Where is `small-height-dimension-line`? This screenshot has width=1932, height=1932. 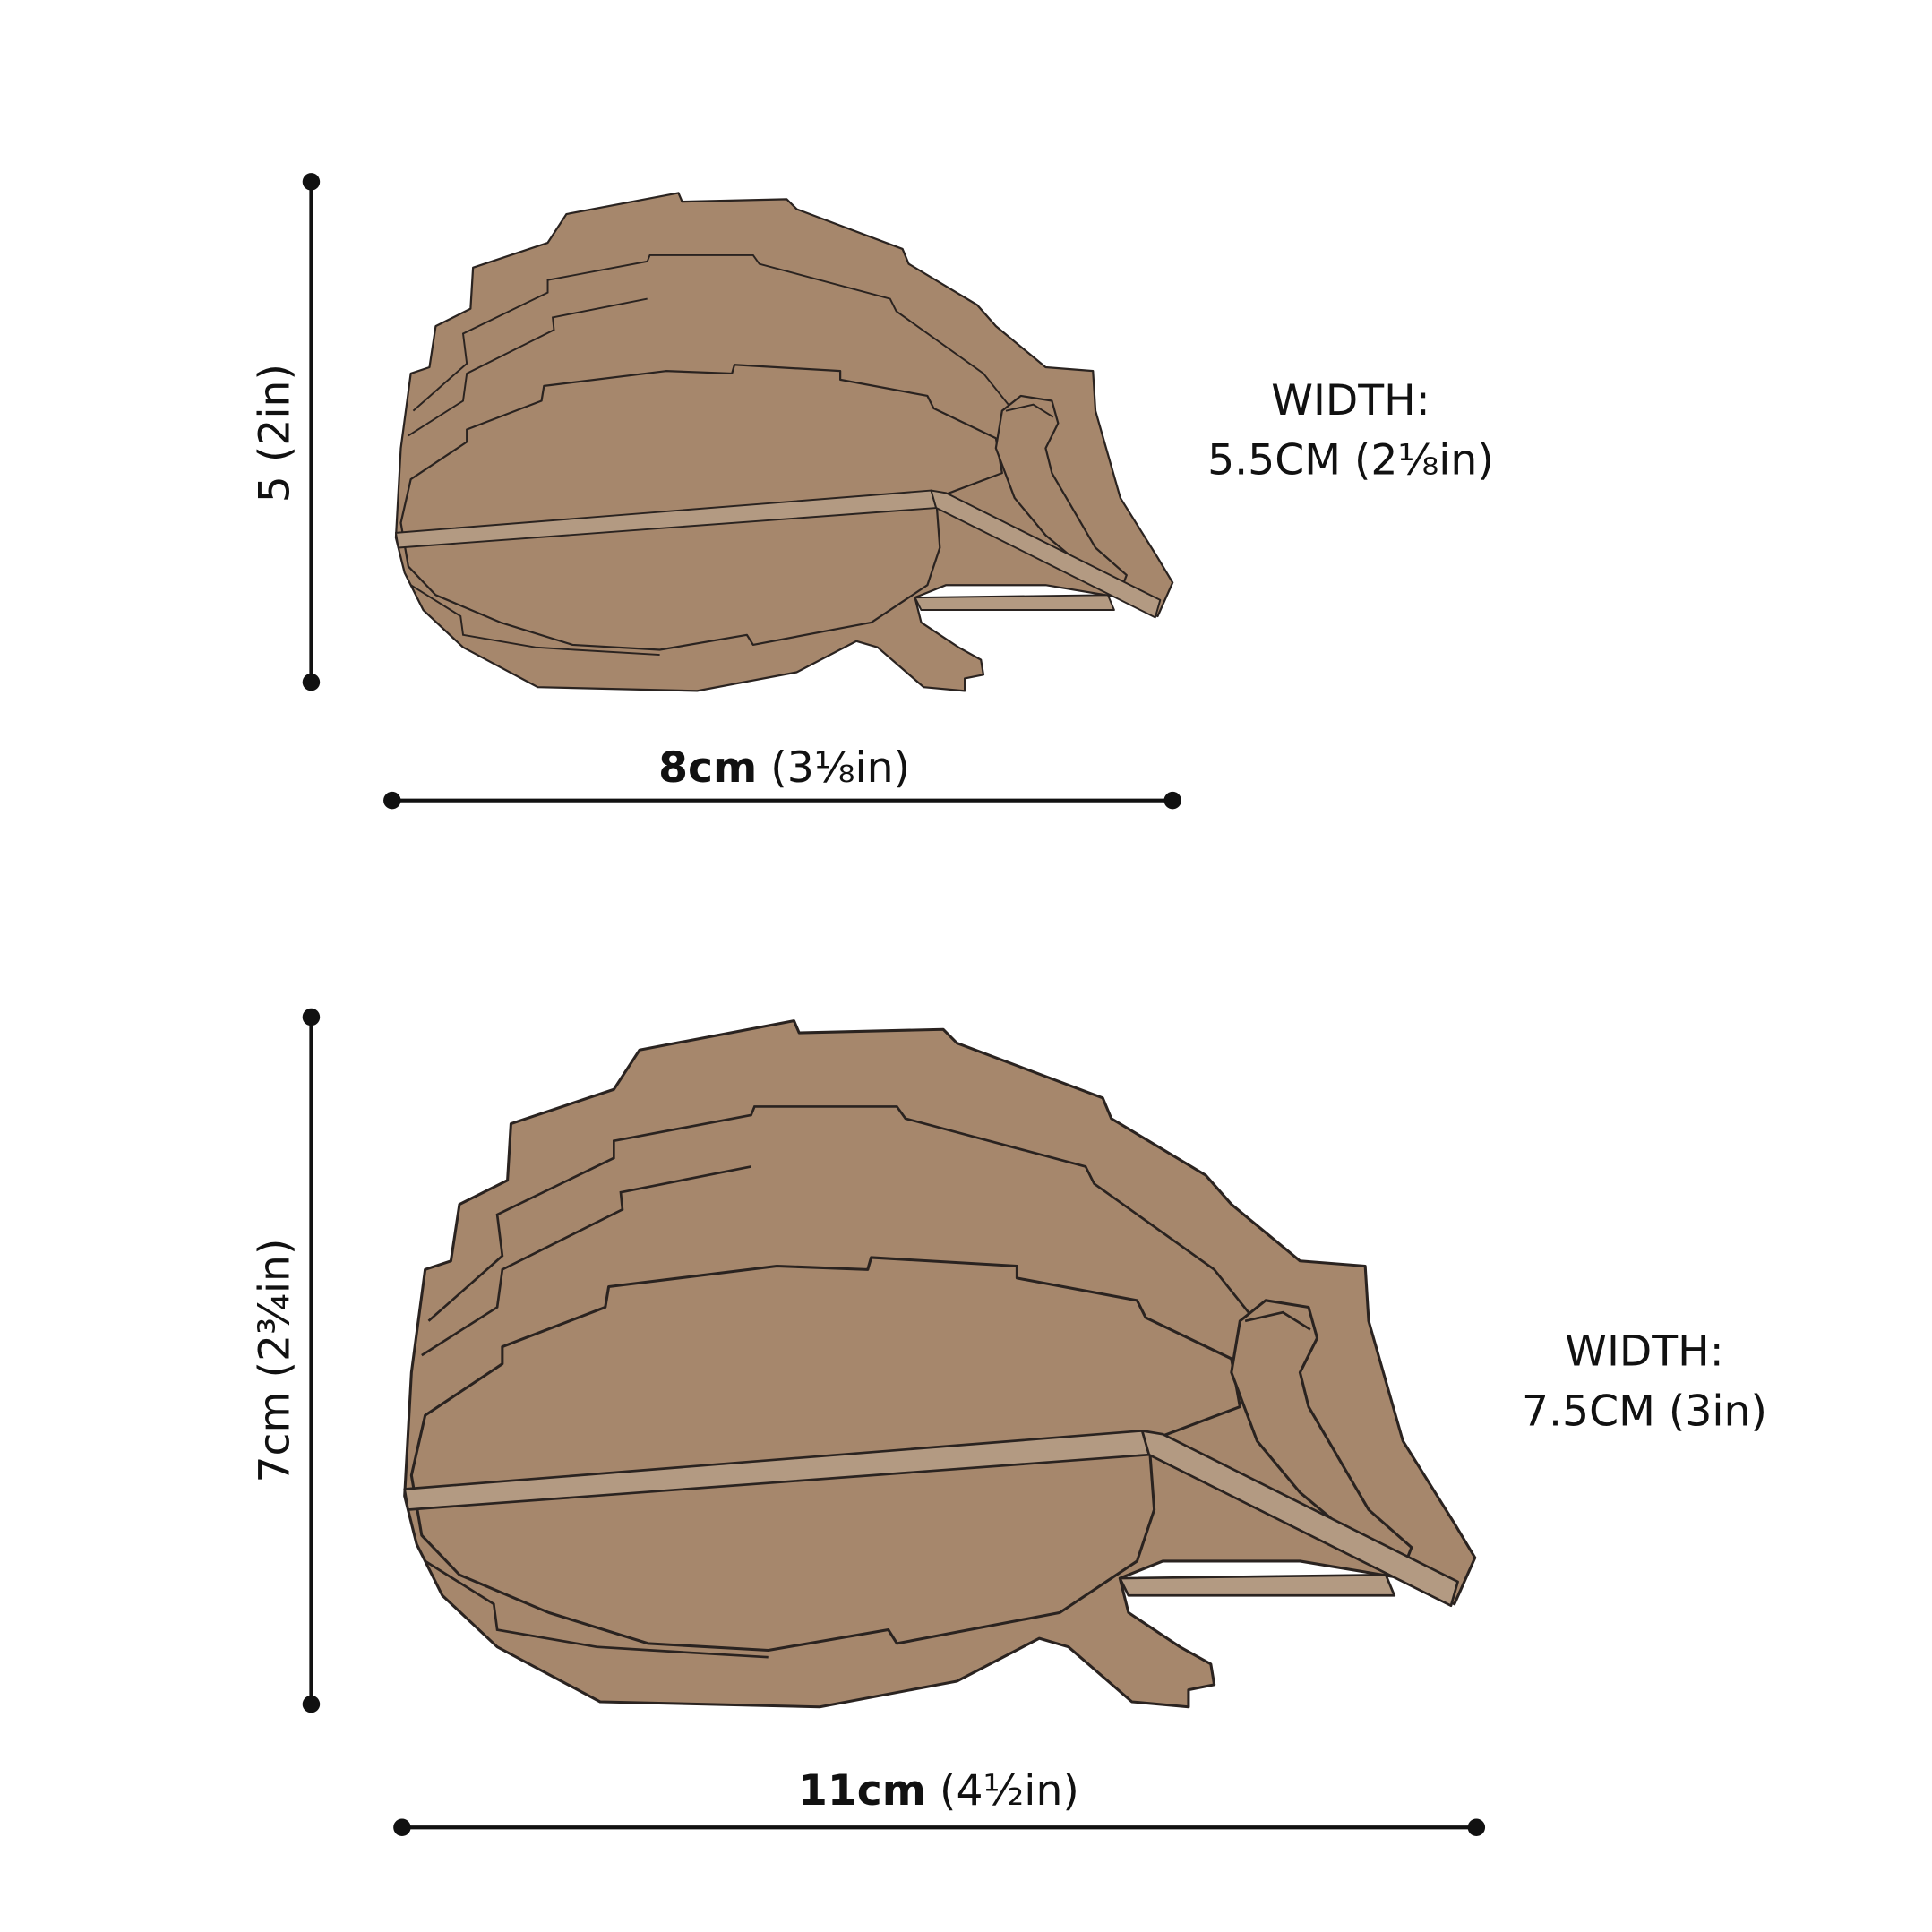 small-height-dimension-line is located at coordinates (311, 432).